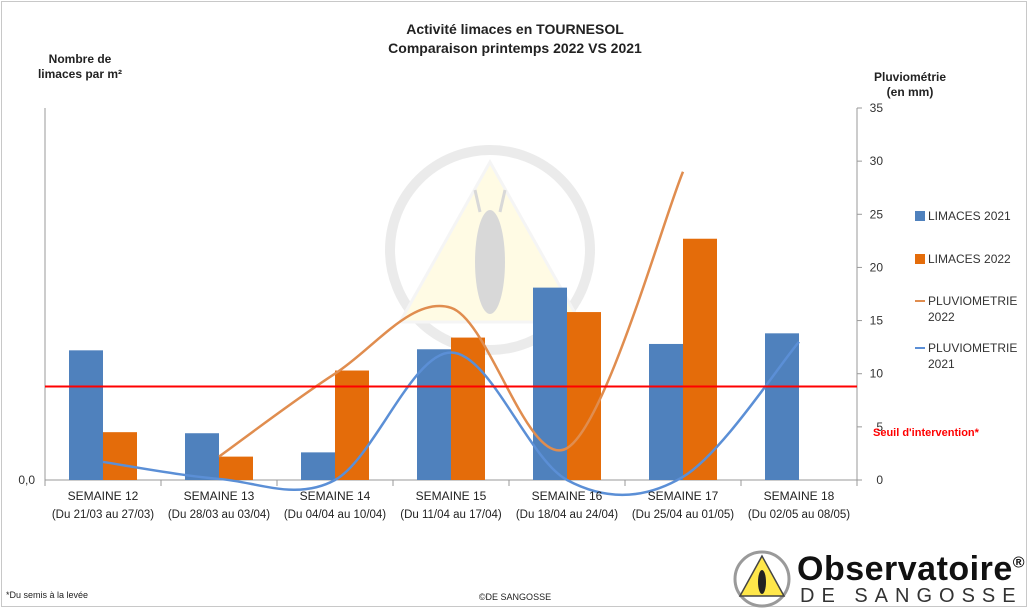  I want to click on left-axis-label: Nombre de limaces par m², so click(80, 67).